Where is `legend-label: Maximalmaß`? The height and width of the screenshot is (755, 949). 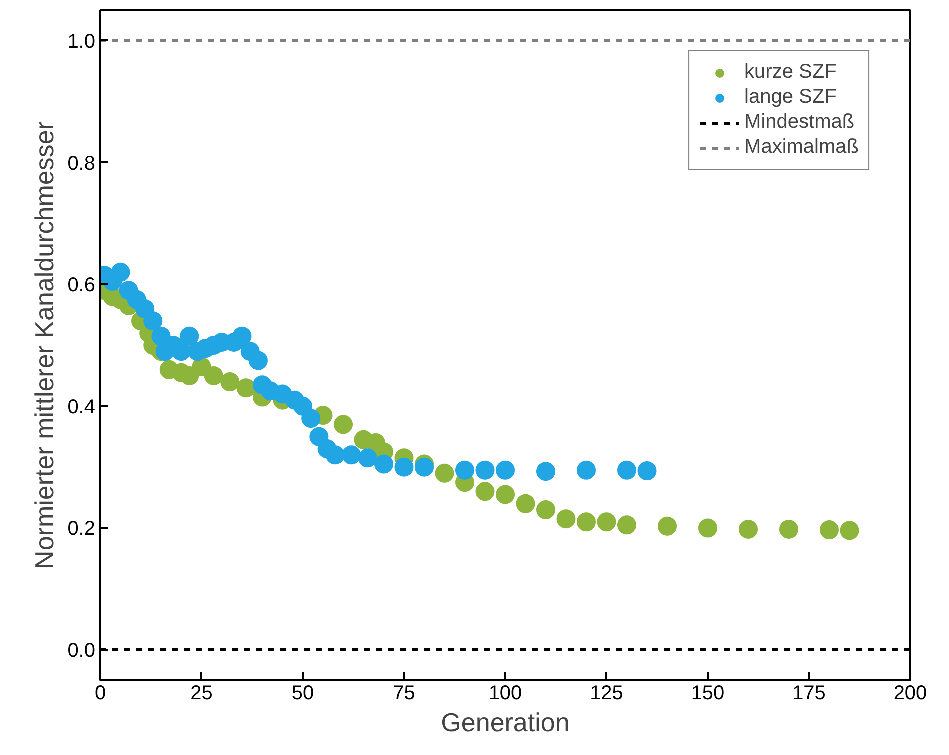
legend-label: Maximalmaß is located at coordinates (801, 147).